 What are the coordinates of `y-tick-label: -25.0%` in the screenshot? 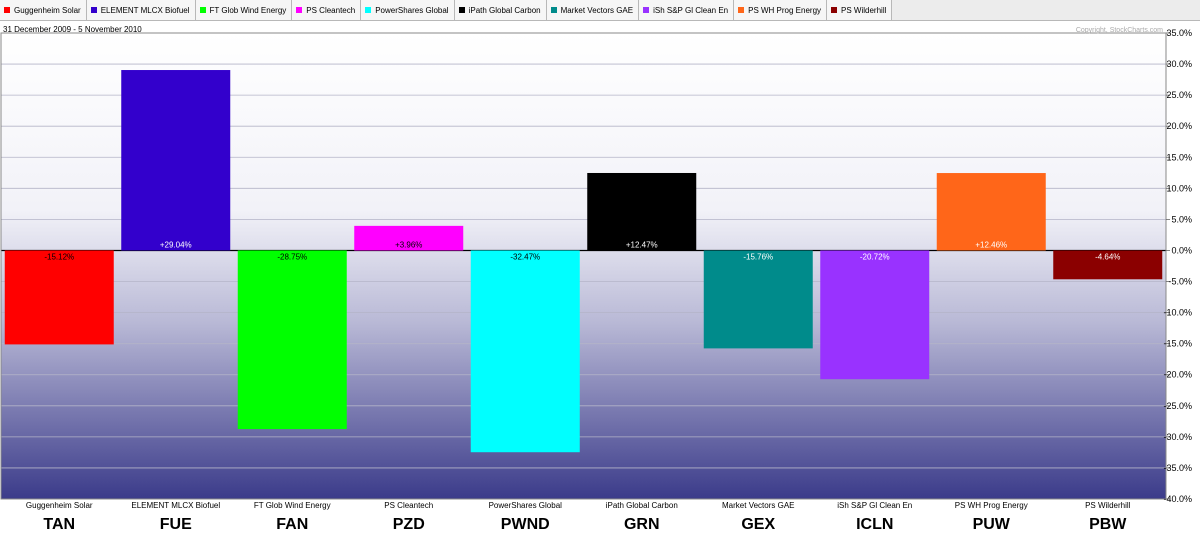 It's located at (1177, 406).